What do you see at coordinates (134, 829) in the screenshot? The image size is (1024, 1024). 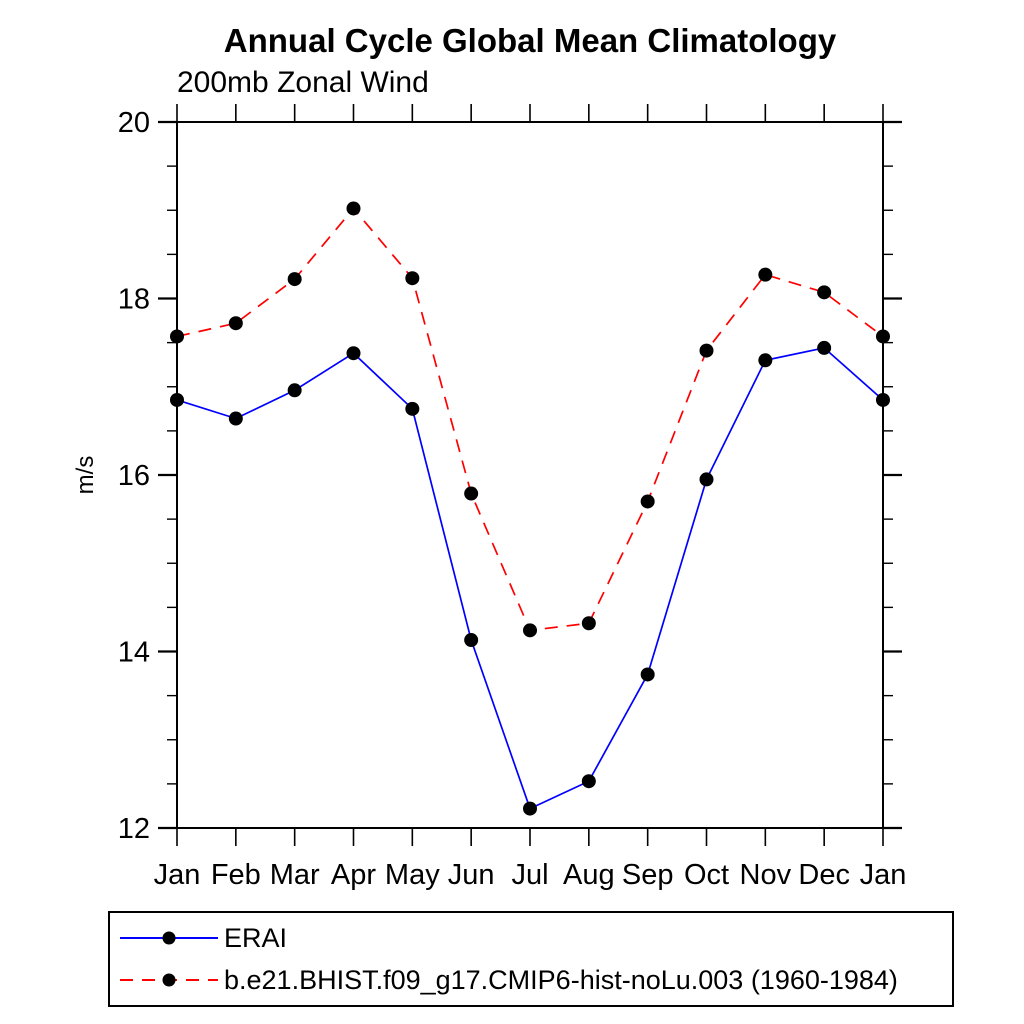 I see `svg-text: 12` at bounding box center [134, 829].